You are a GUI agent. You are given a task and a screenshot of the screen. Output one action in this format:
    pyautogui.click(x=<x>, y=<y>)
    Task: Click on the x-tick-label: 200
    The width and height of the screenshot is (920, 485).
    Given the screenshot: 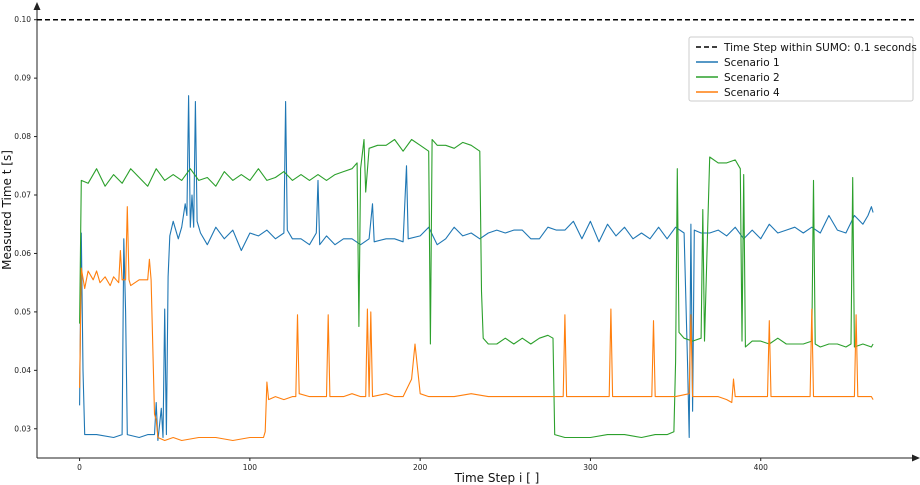 What is the action you would take?
    pyautogui.click(x=420, y=467)
    